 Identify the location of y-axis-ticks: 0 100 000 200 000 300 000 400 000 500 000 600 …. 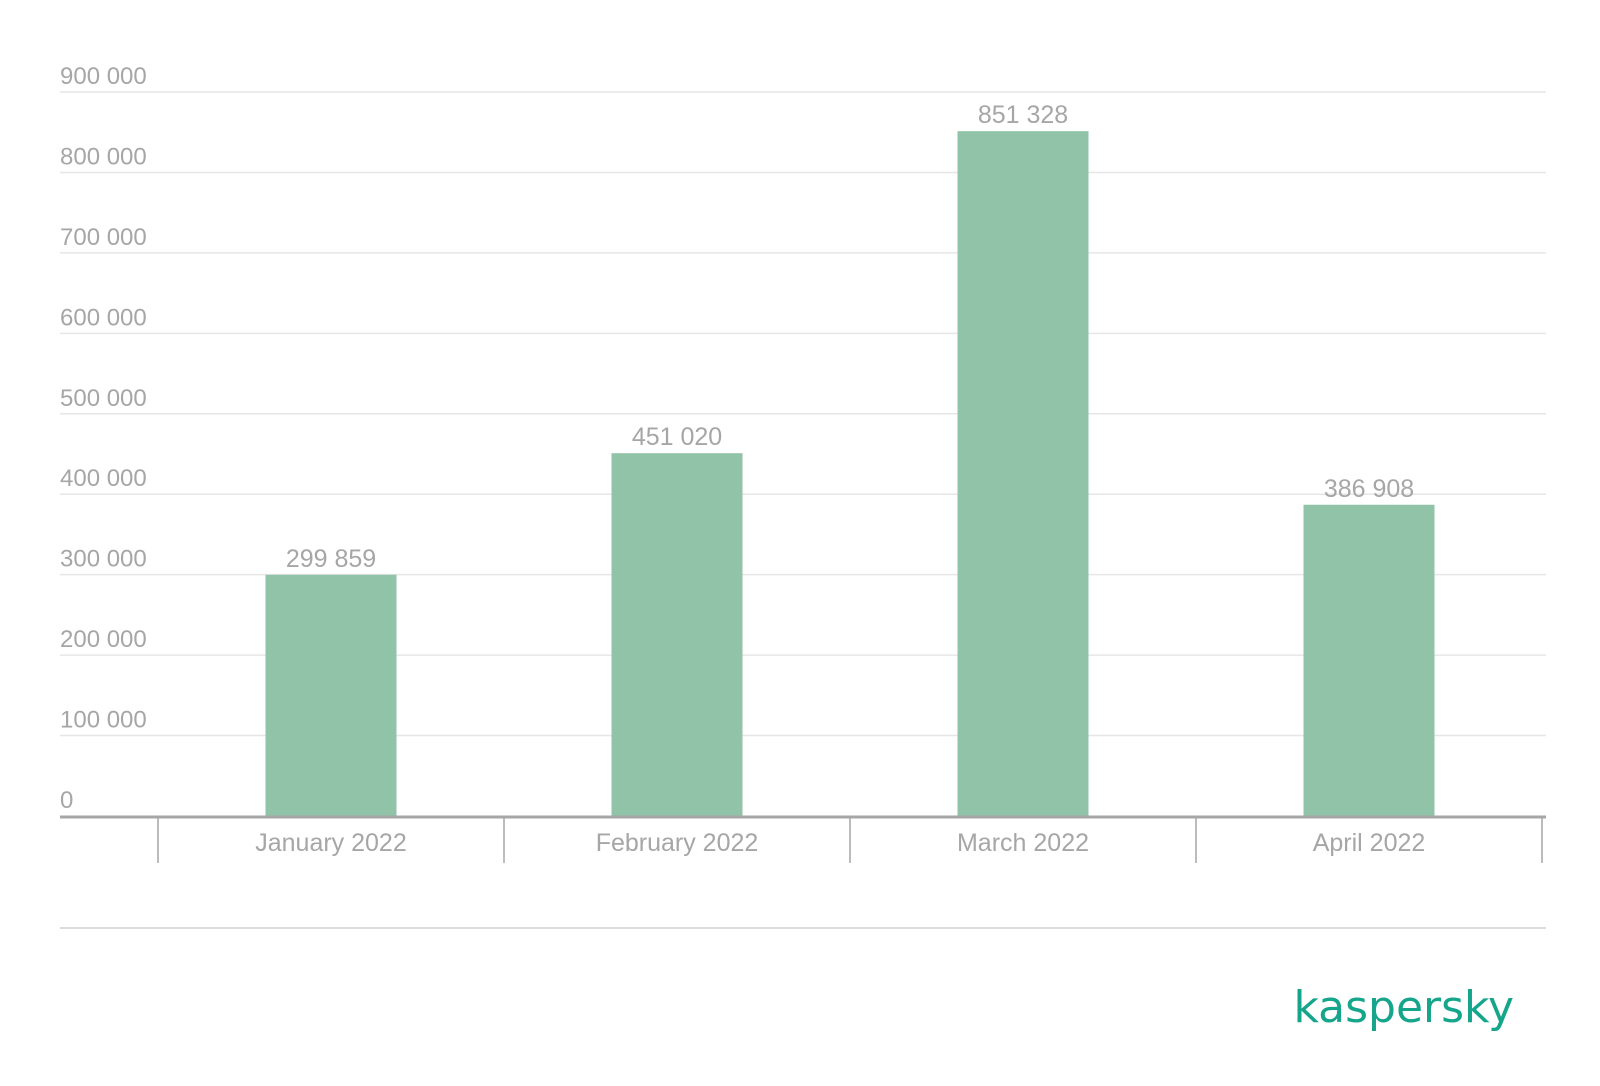
(103, 438).